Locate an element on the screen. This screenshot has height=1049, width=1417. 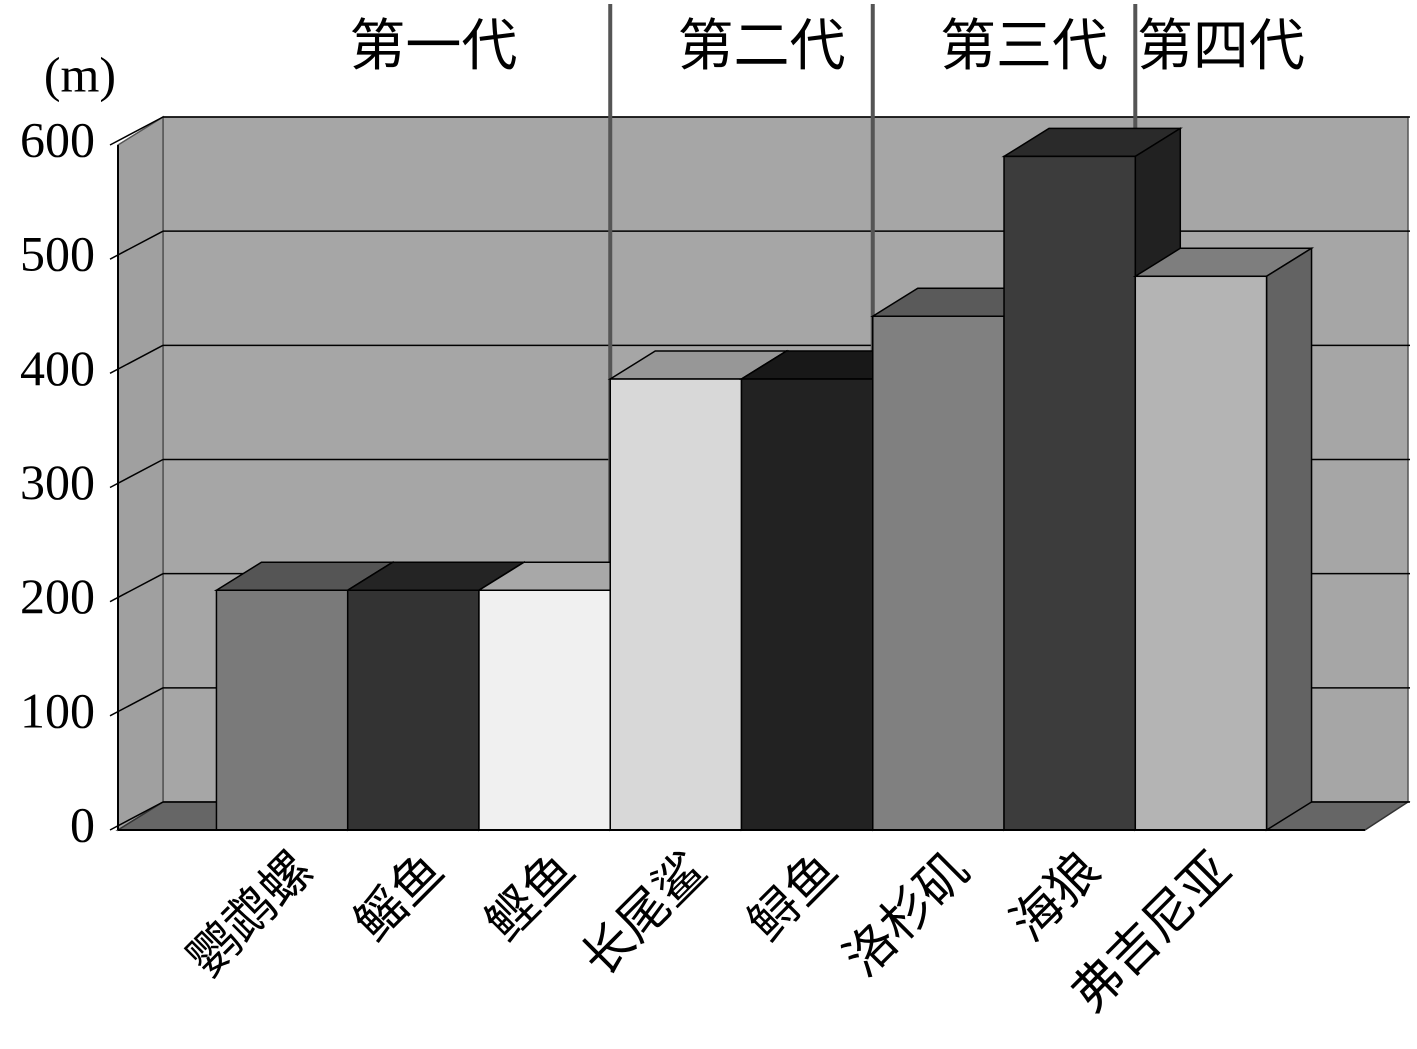
x-tick-label: 鹦鹉螺 is located at coordinates (250, 914).